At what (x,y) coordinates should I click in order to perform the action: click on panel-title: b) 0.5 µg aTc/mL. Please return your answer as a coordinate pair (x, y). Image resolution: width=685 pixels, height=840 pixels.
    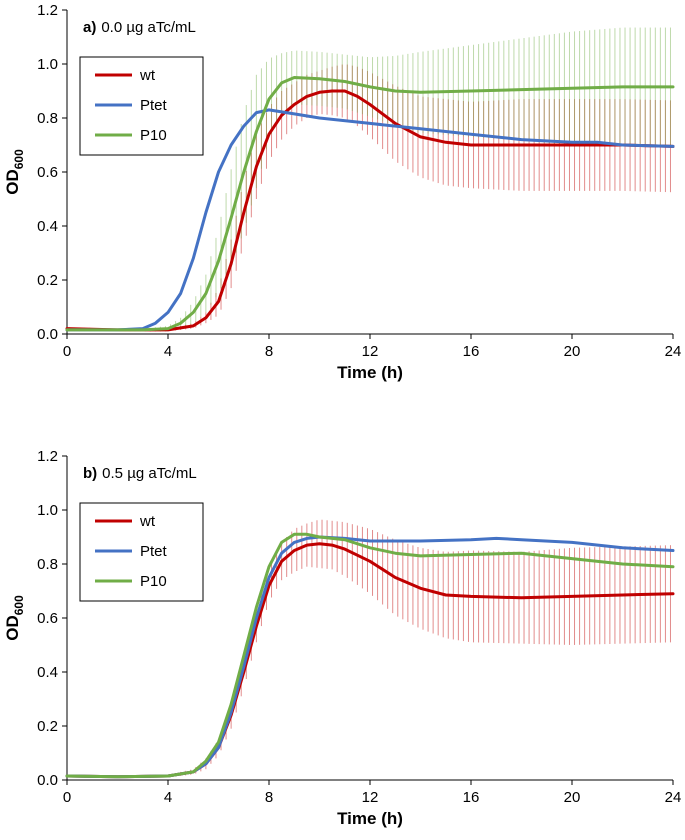
    Looking at the image, I should click on (140, 473).